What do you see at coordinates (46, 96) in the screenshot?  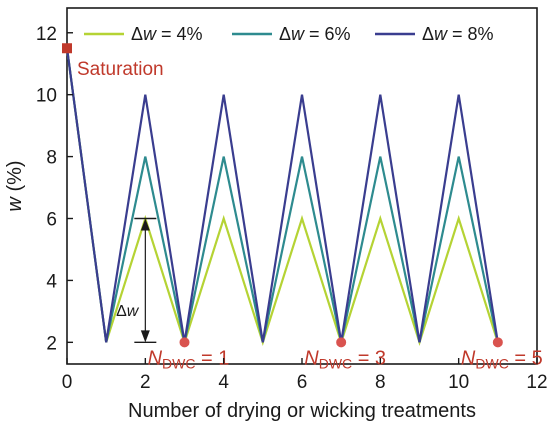 I see `y-tick-label: 10` at bounding box center [46, 96].